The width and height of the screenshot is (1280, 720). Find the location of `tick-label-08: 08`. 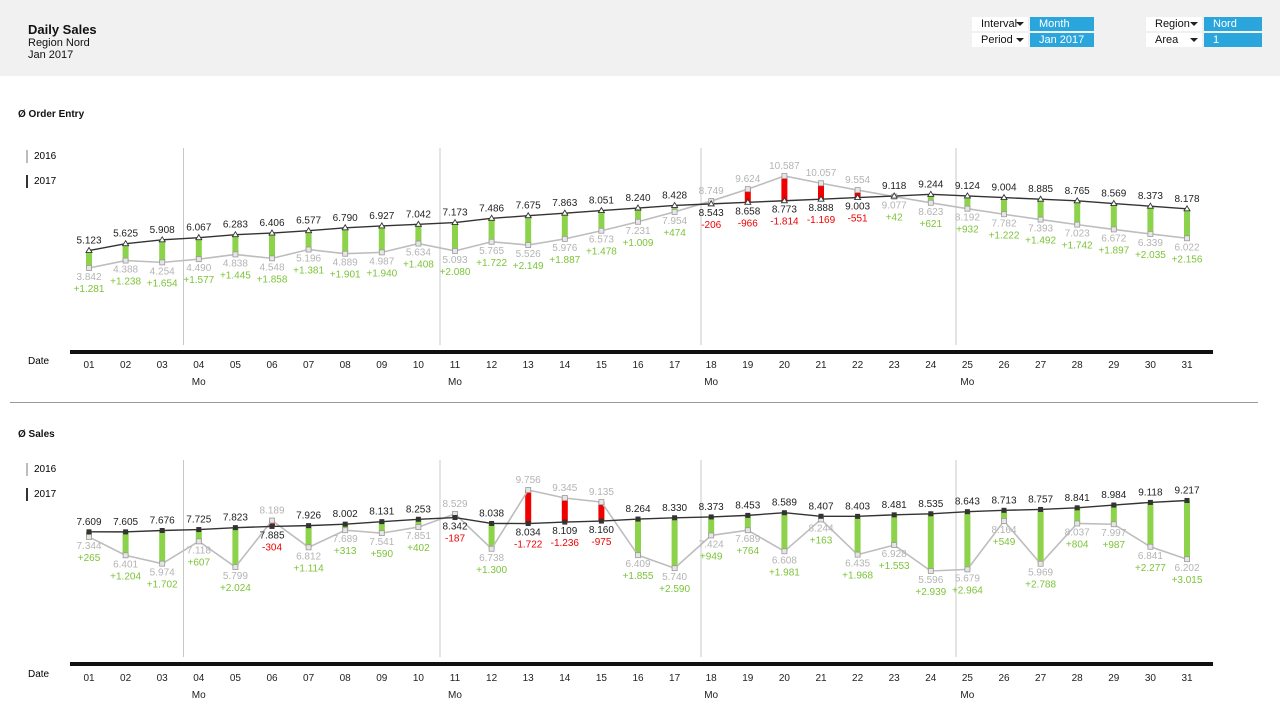

tick-label-08: 08 is located at coordinates (346, 365).